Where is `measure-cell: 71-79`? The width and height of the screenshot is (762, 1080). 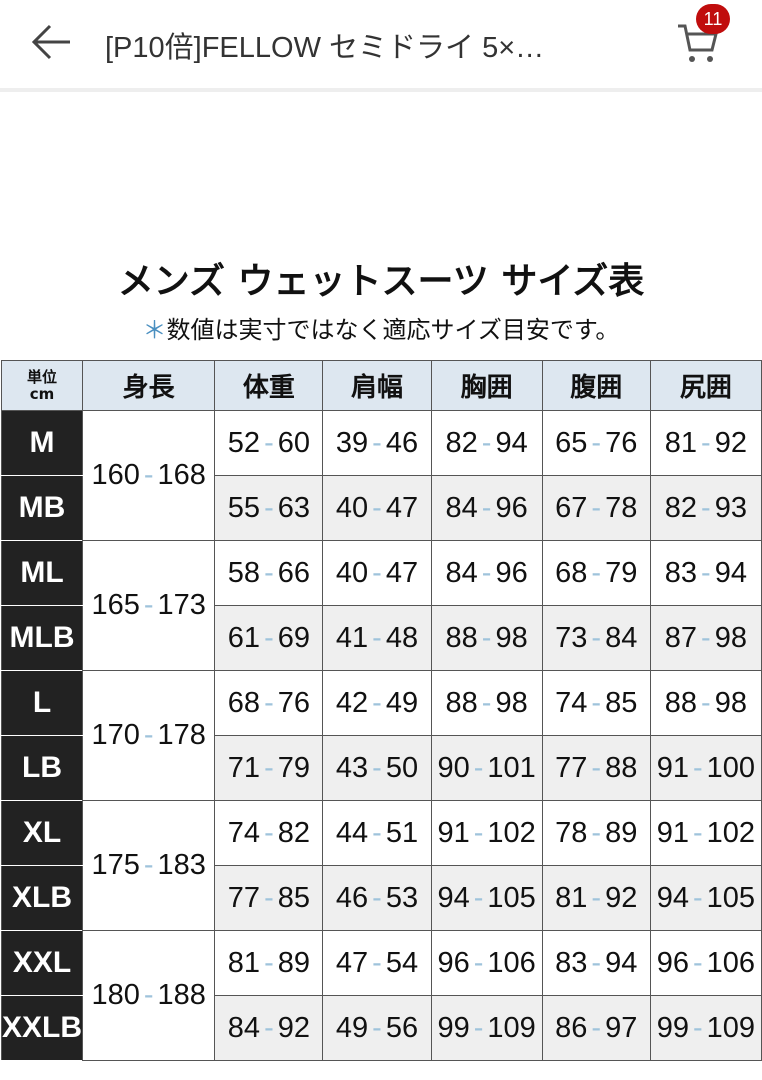
measure-cell: 71-79 is located at coordinates (269, 768).